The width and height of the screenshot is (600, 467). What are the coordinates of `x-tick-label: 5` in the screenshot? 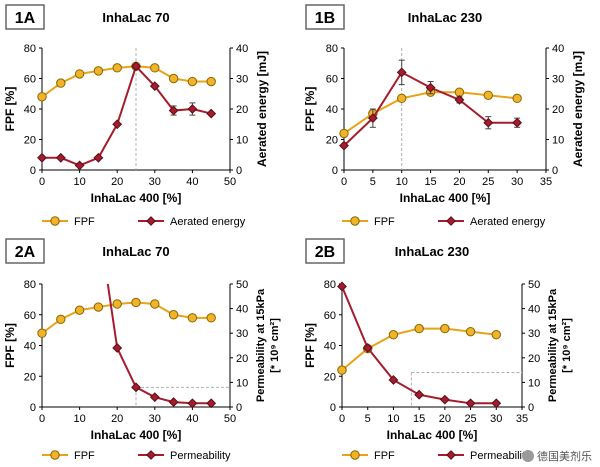 It's located at (373, 182).